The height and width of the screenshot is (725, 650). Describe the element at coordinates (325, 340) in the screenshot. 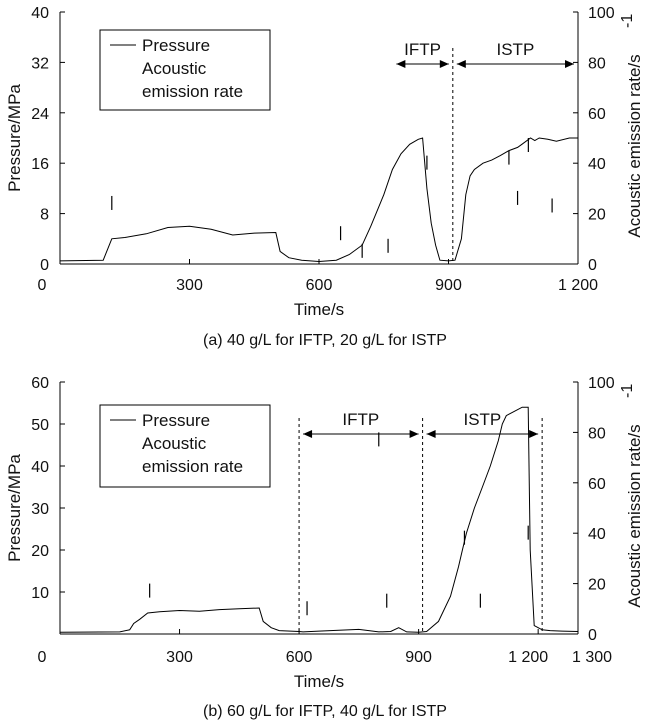

I see `panel-caption: (a) 40 g/L for IFTP, 20 g/L for ISTP` at that location.